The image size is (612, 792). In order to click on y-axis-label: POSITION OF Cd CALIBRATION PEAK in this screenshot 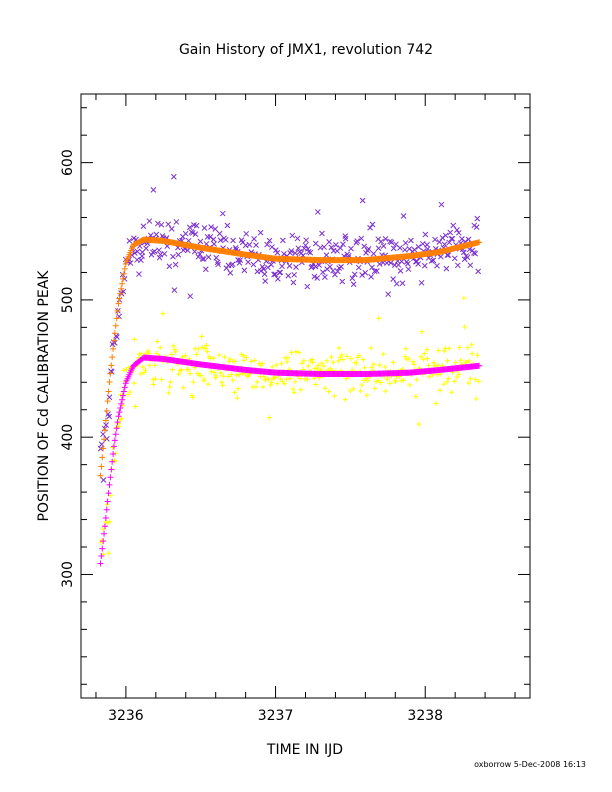, I will do `click(44, 396)`.